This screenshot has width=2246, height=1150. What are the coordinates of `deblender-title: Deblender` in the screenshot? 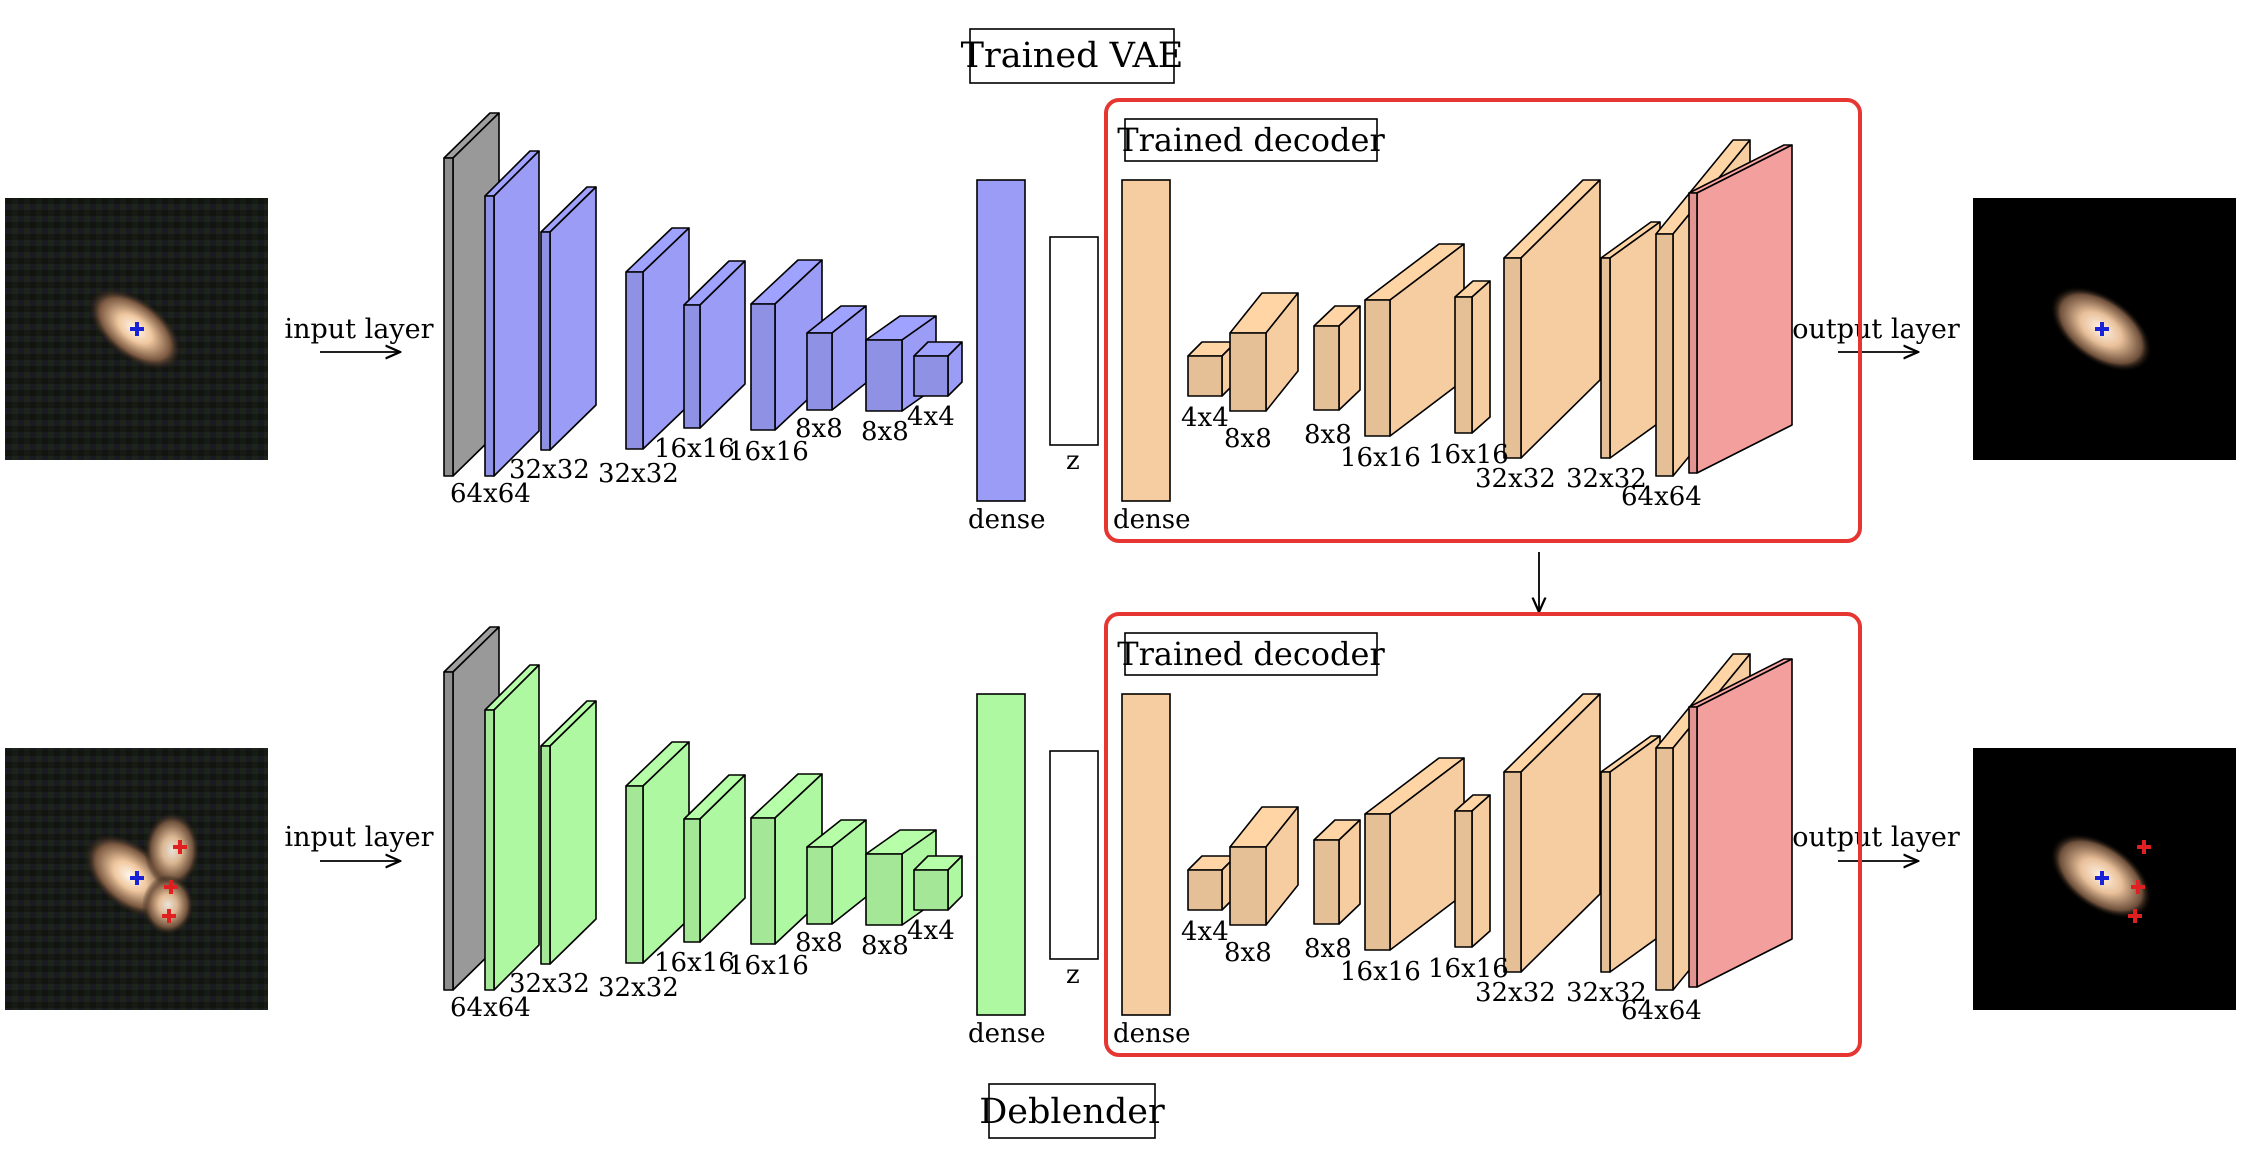 It's located at (1072, 1111).